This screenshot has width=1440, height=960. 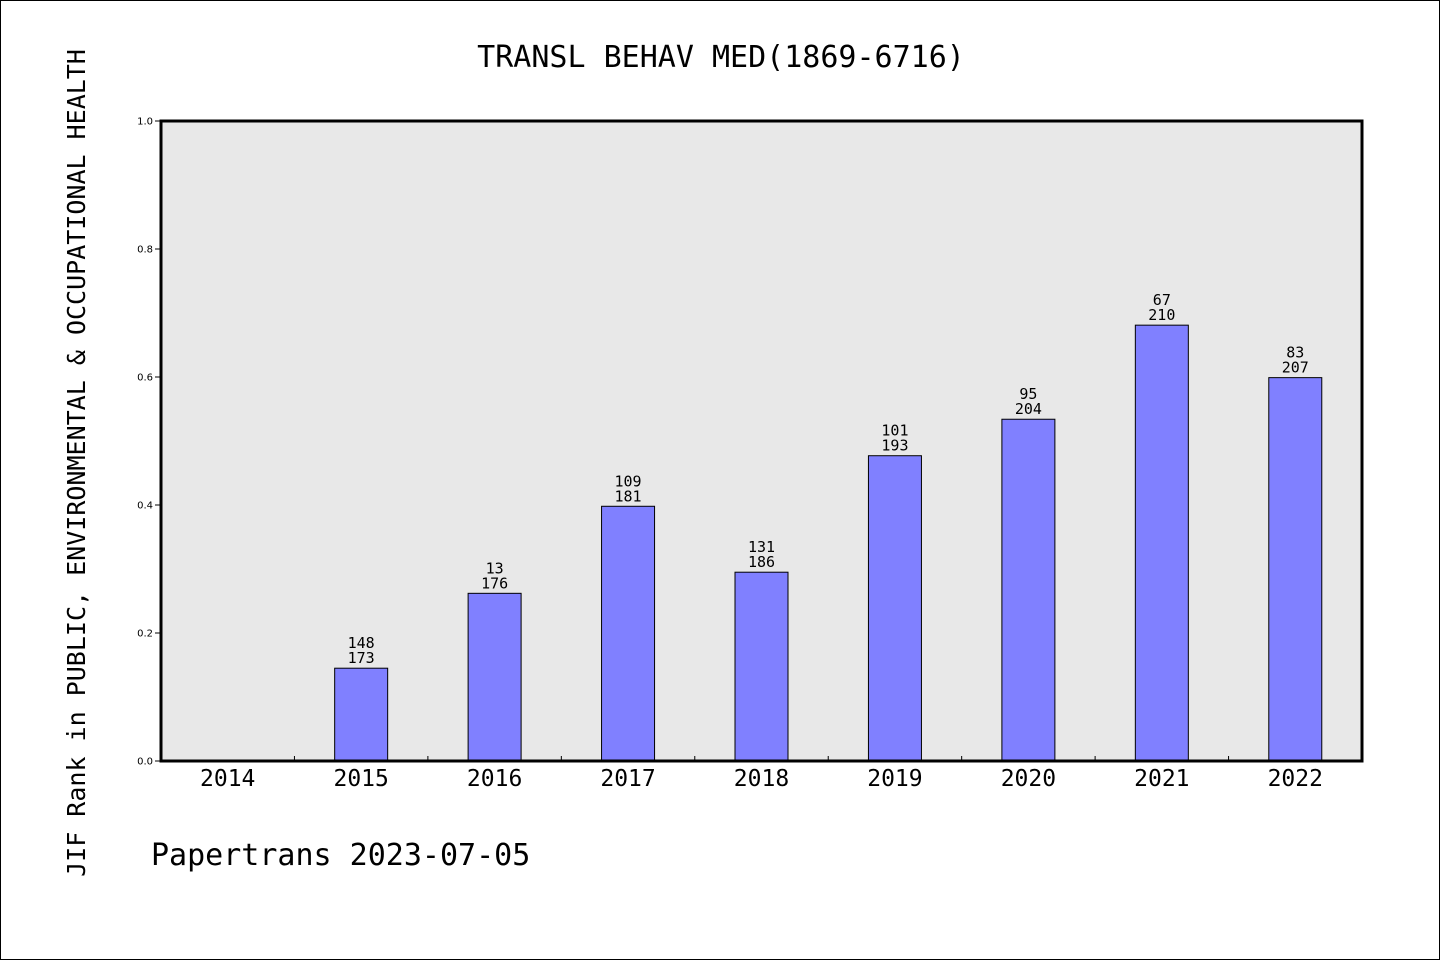 I want to click on y-tick-label: 0.6, so click(x=145, y=378).